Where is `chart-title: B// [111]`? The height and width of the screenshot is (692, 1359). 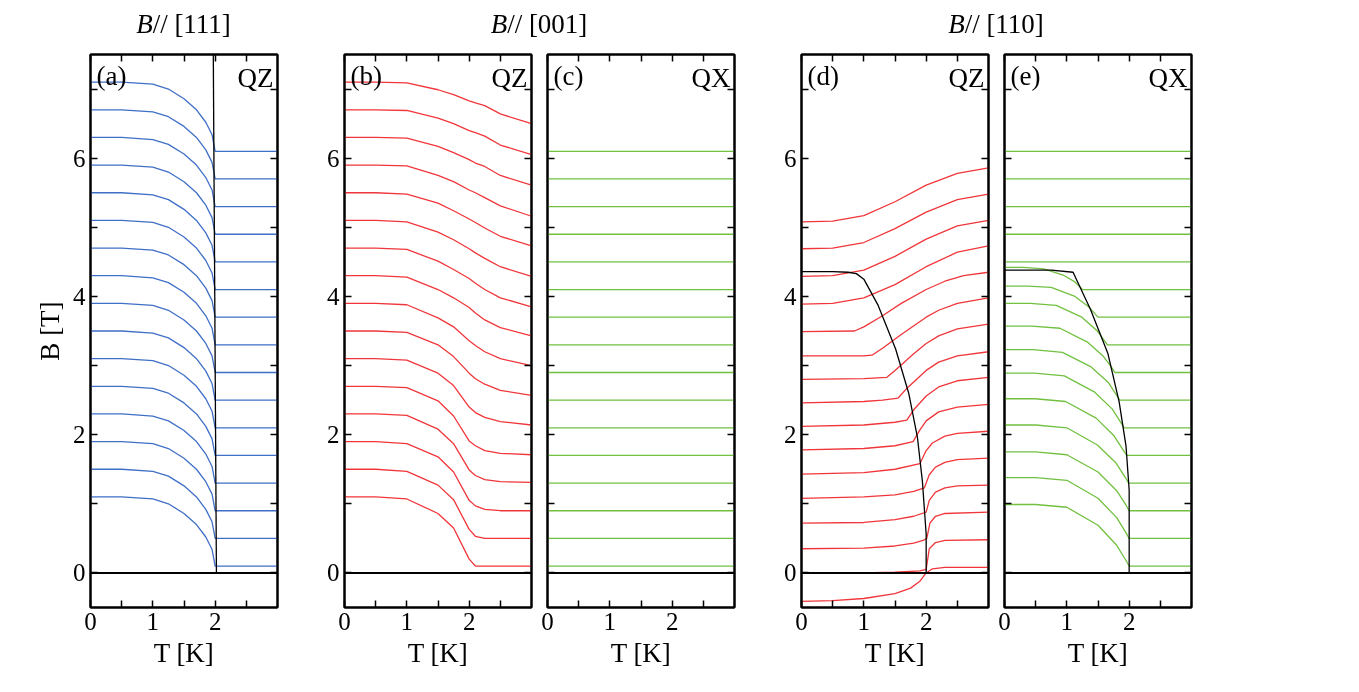 chart-title: B// [111] is located at coordinates (183, 24).